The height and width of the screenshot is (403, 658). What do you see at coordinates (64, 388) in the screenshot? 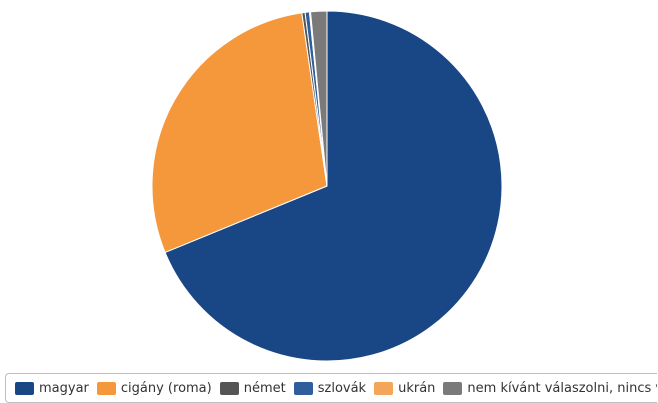
I see `legend-label: magyar` at bounding box center [64, 388].